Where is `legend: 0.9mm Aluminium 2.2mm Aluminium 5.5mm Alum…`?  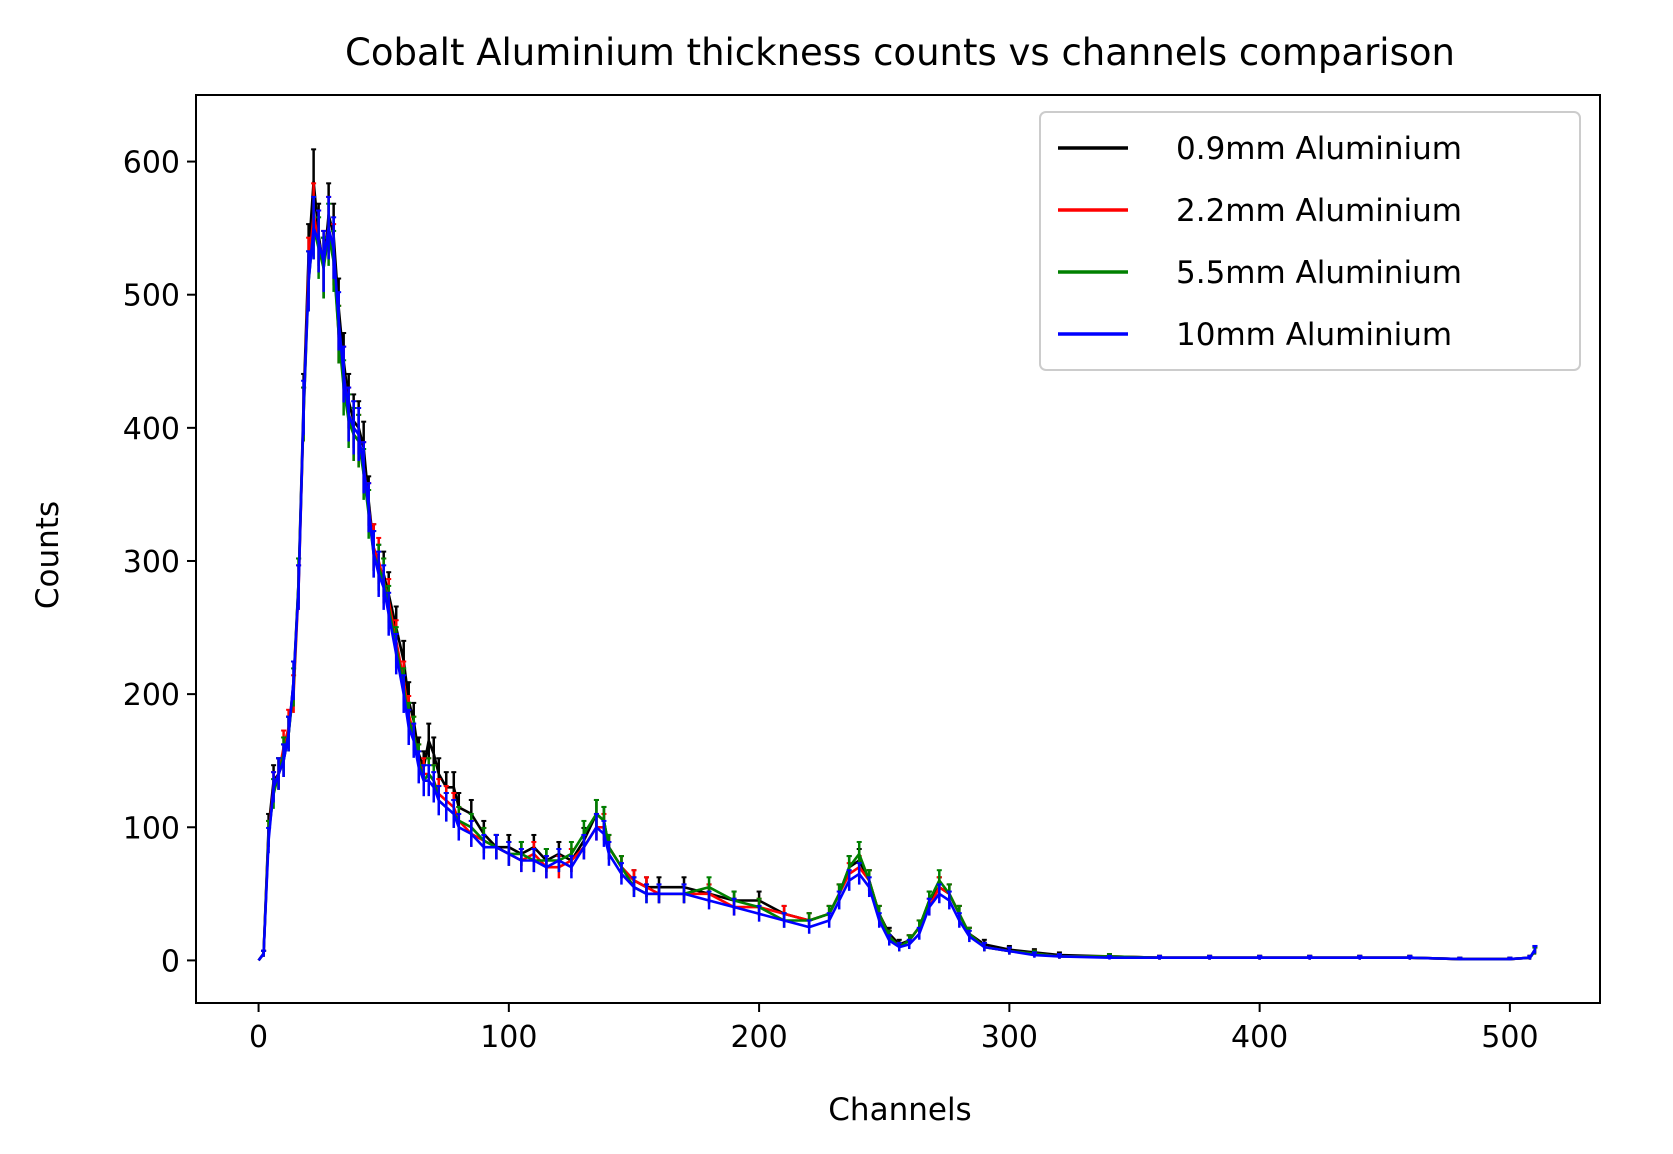 legend: 0.9mm Aluminium 2.2mm Aluminium 5.5mm Alum… is located at coordinates (1310, 241).